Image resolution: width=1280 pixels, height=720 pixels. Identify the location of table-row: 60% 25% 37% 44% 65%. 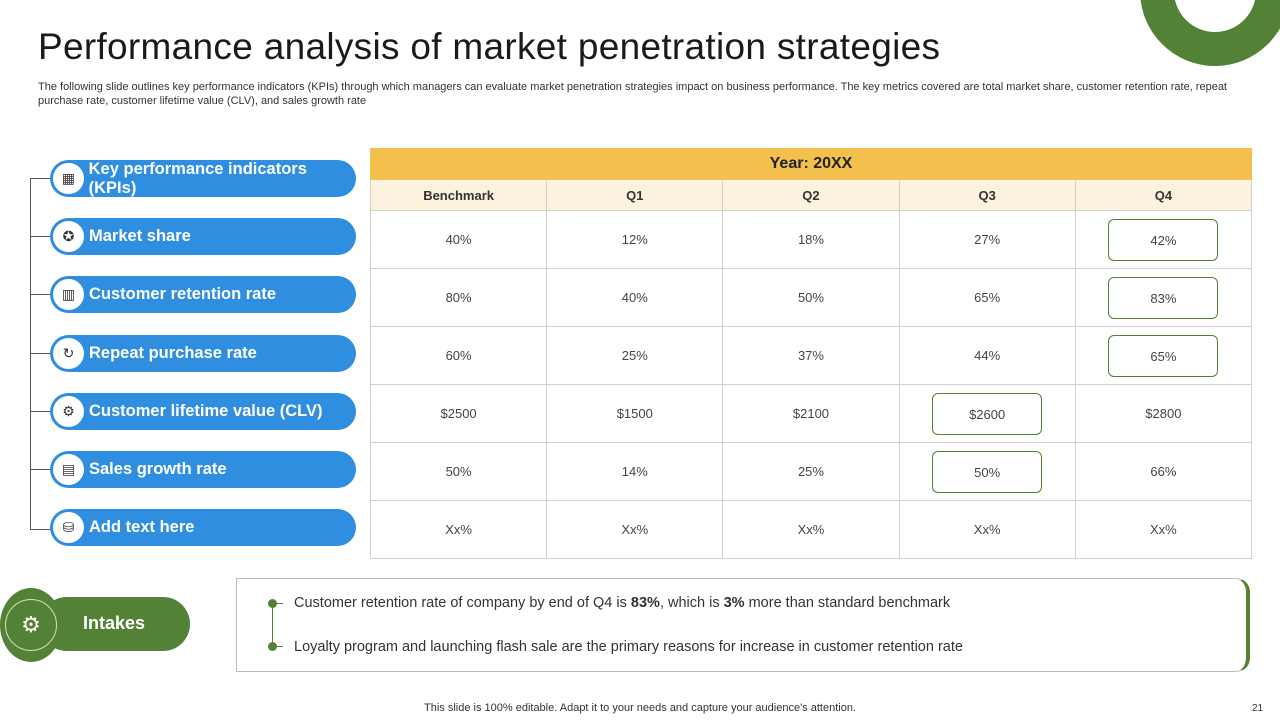
(811, 355).